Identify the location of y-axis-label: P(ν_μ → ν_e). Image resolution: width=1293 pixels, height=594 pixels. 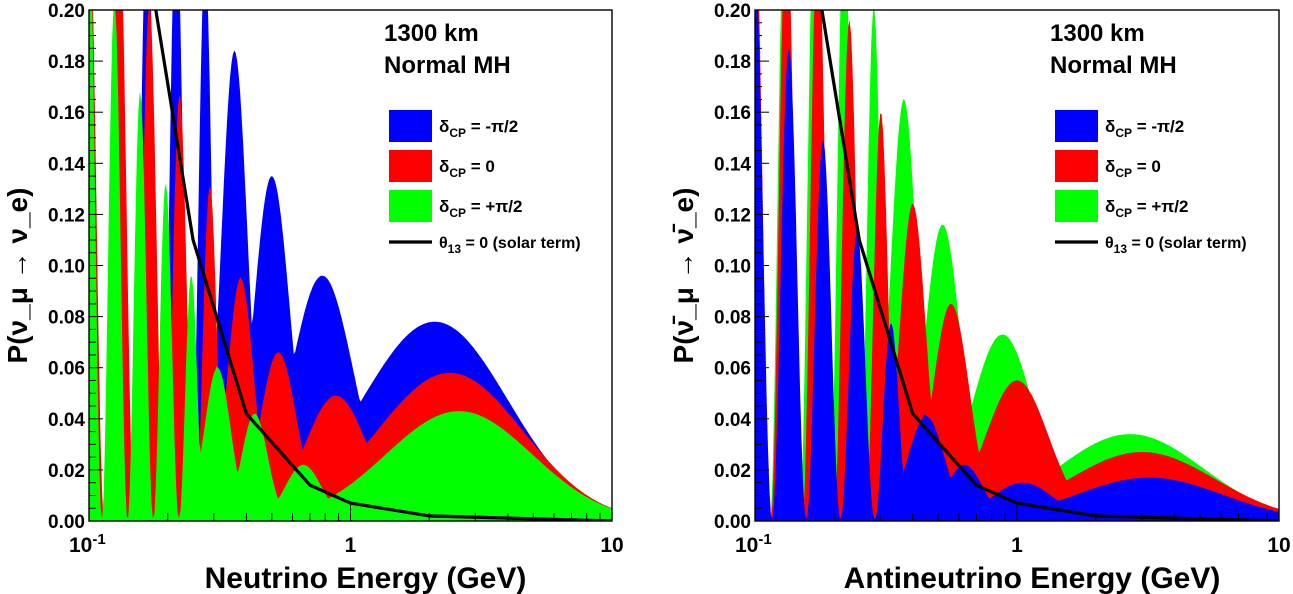
(17, 276).